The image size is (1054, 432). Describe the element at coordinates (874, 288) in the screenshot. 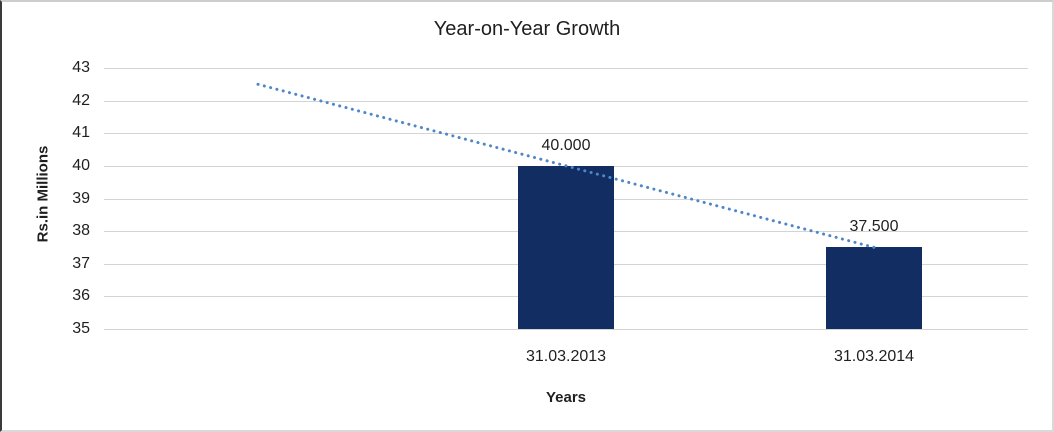

I see `bar-31.03.2014` at that location.